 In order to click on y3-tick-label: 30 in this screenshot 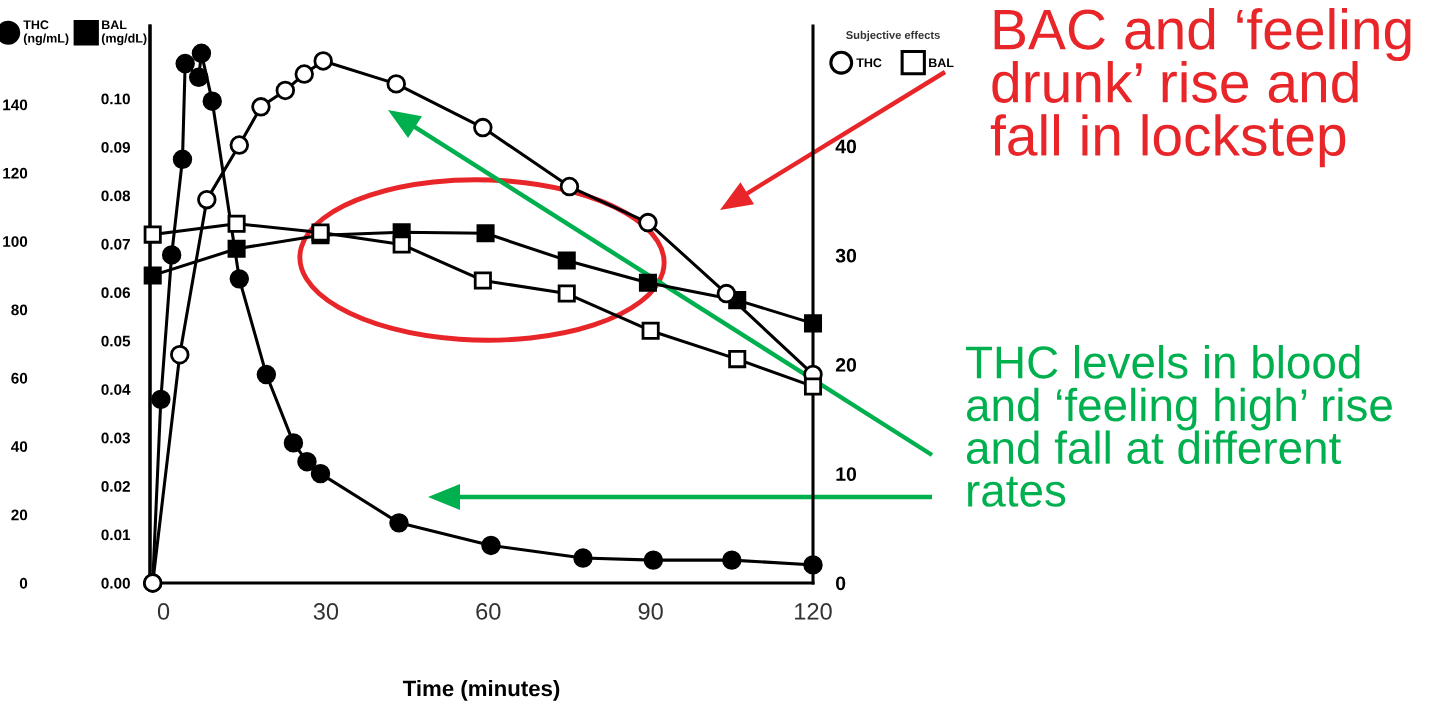, I will do `click(846, 255)`.